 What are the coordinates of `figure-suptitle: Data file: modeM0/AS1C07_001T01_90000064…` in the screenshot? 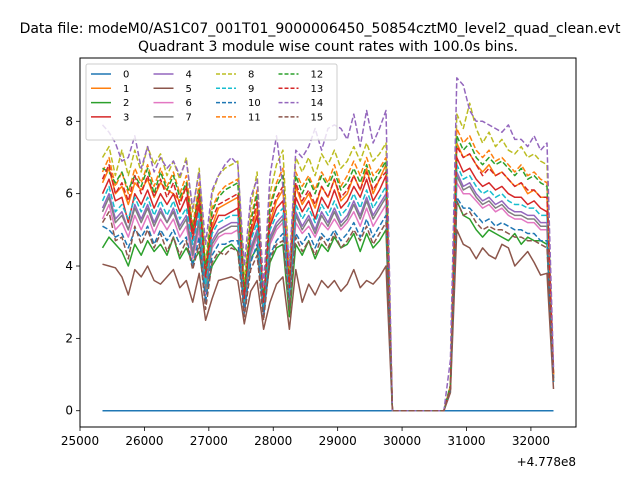 It's located at (320, 29).